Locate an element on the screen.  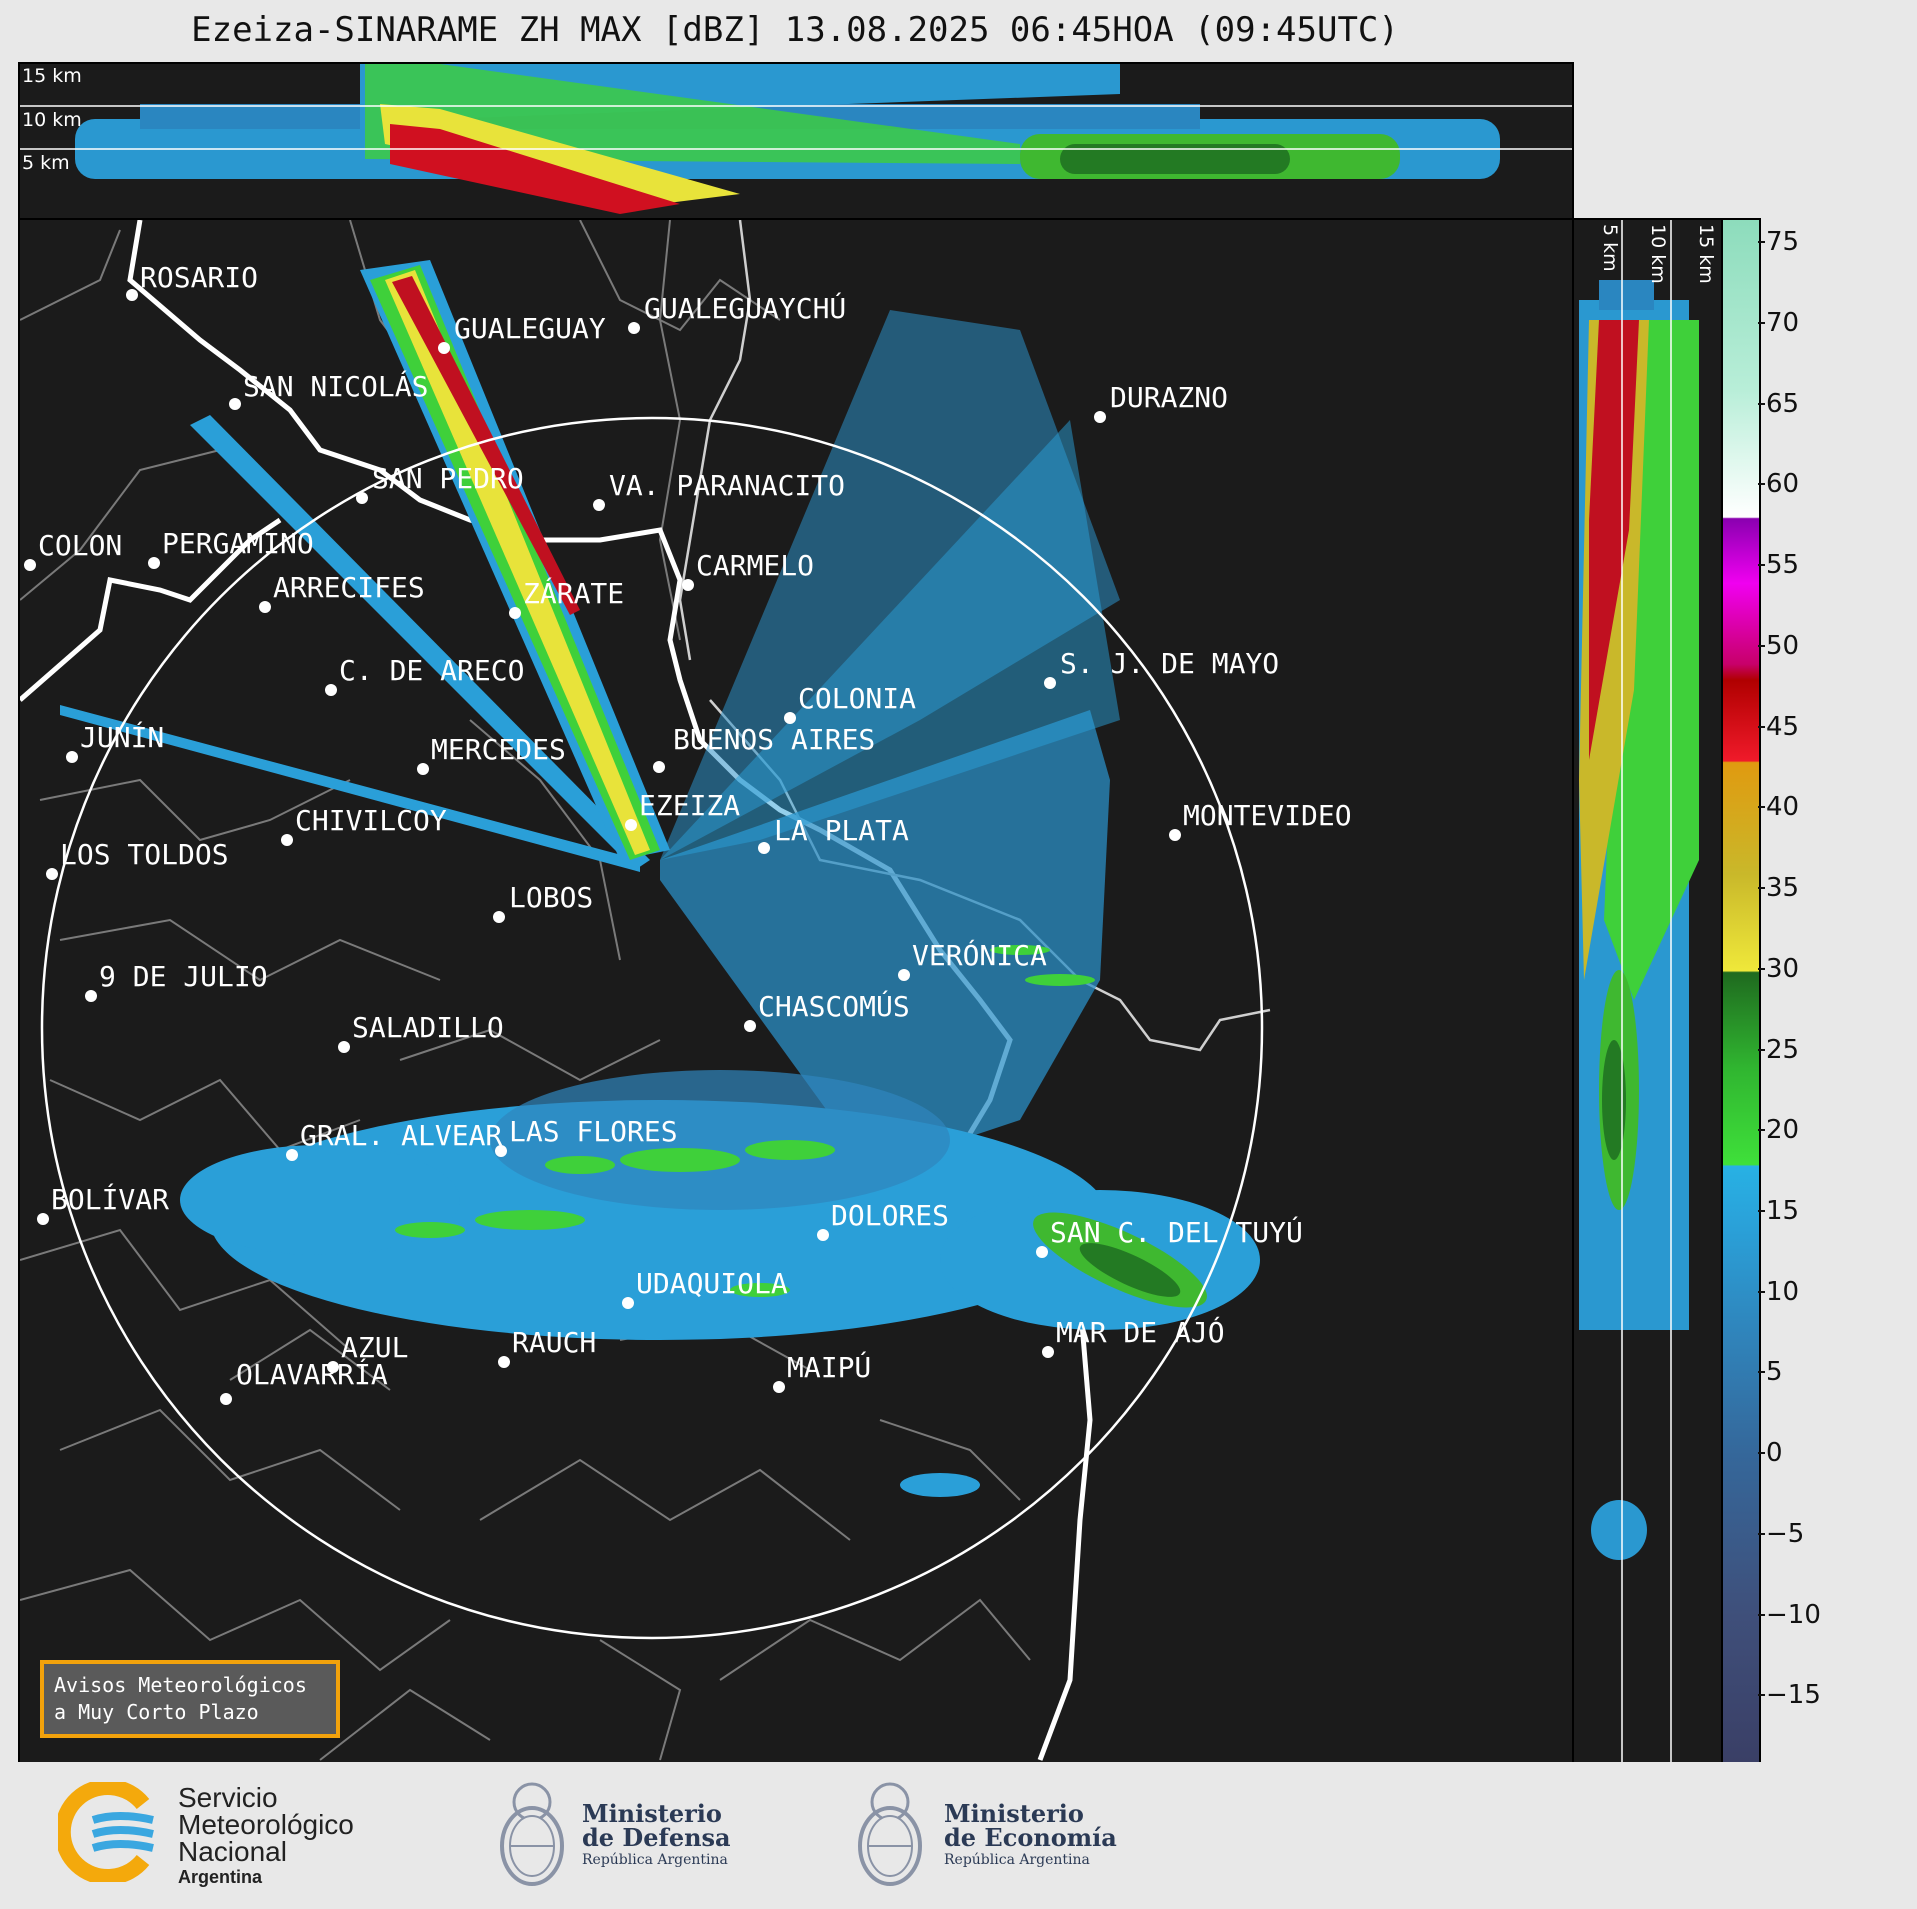
top-alt-label-15km: 15 km is located at coordinates (52, 76).